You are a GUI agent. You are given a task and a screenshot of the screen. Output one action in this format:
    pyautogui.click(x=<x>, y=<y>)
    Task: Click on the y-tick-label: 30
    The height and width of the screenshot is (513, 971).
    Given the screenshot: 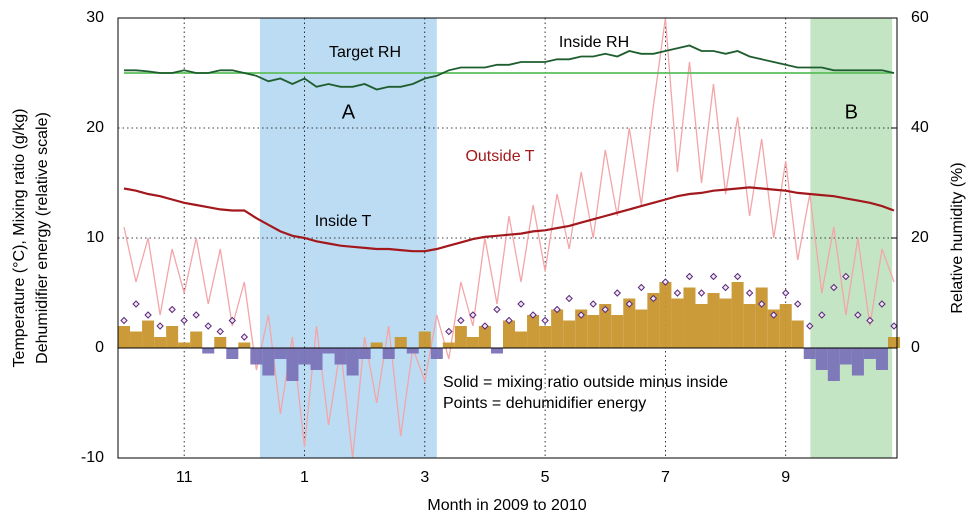 What is the action you would take?
    pyautogui.click(x=95, y=17)
    